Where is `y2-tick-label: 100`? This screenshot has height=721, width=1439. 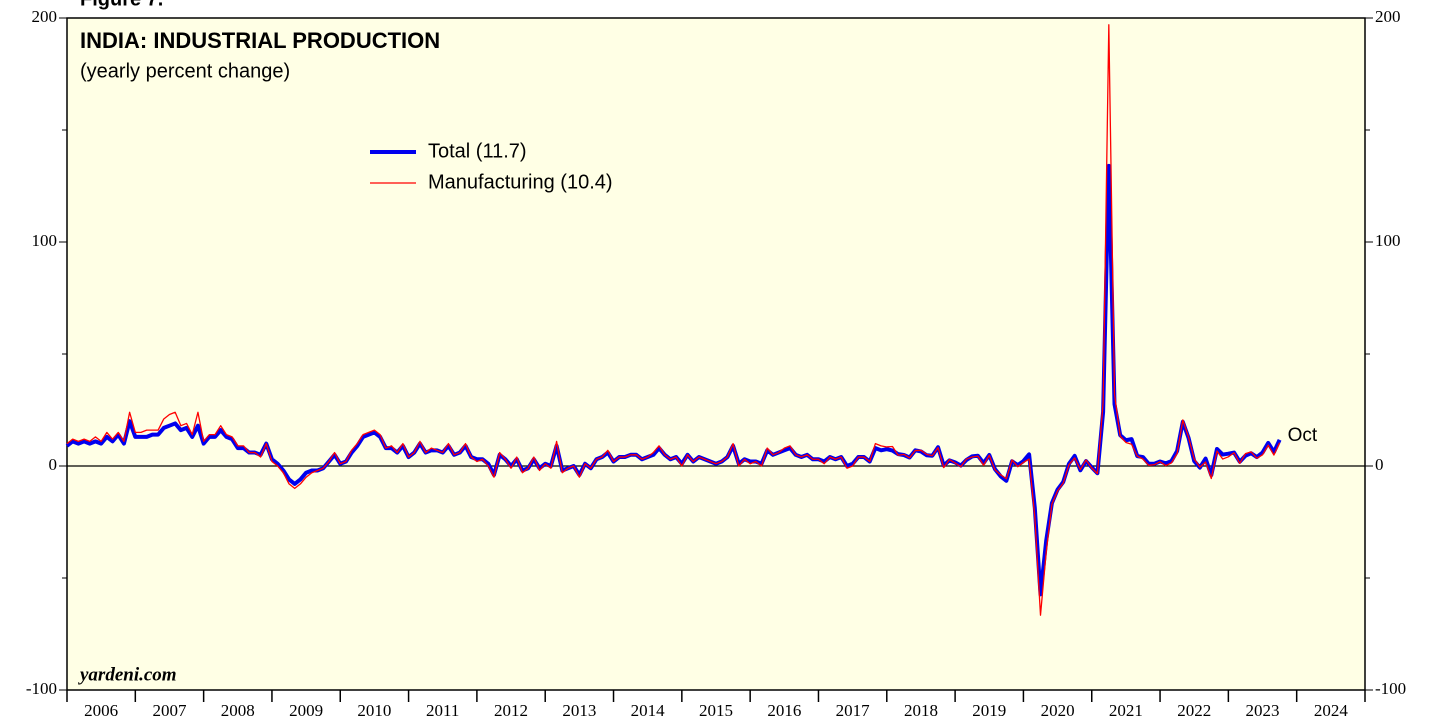 y2-tick-label: 100 is located at coordinates (1388, 240).